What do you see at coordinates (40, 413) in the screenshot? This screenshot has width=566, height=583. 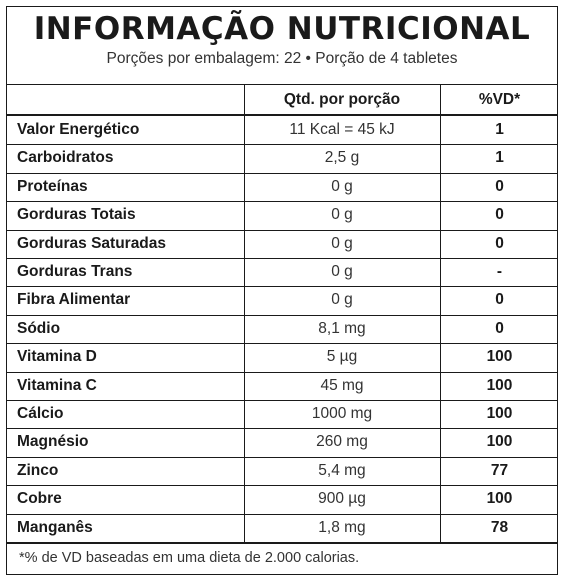 I see `nutrient-name: Cálcio` at bounding box center [40, 413].